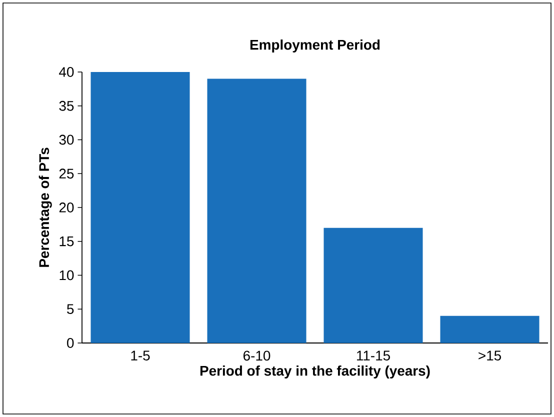  Describe the element at coordinates (66, 139) in the screenshot. I see `y-tick-label: 30` at that location.